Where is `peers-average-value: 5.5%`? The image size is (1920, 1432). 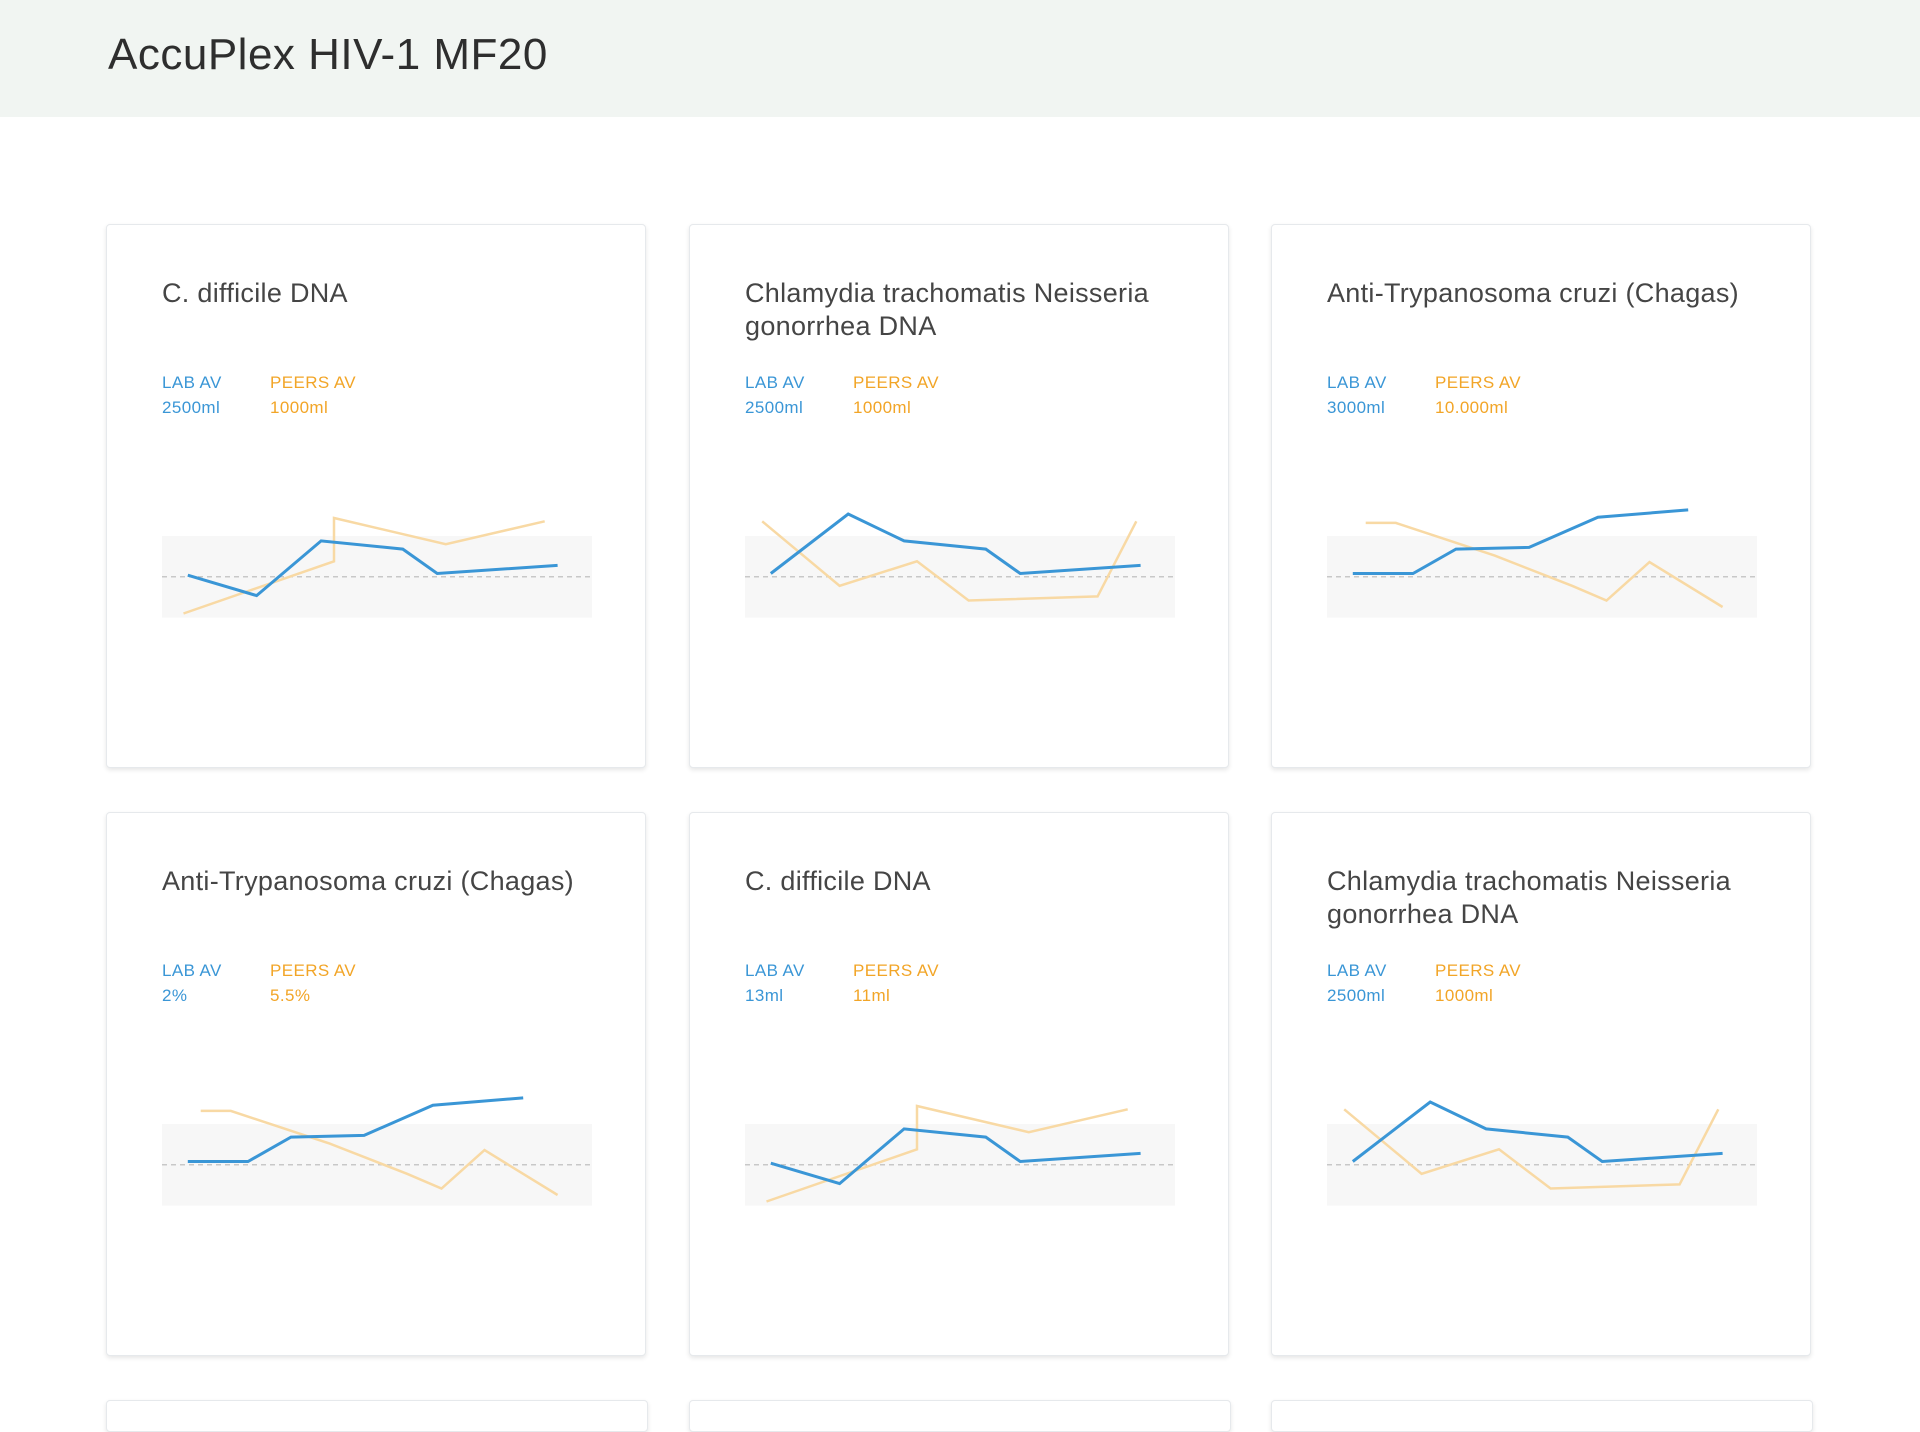
peers-average-value: 5.5% is located at coordinates (290, 995).